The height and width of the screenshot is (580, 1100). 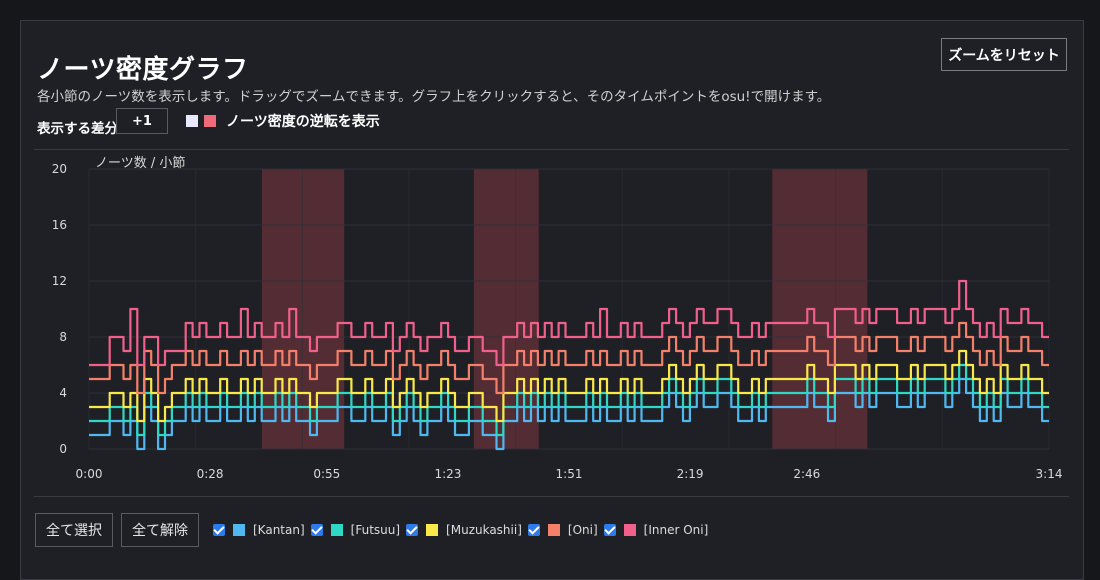 What do you see at coordinates (59, 281) in the screenshot?
I see `y-tick-label-3: 12` at bounding box center [59, 281].